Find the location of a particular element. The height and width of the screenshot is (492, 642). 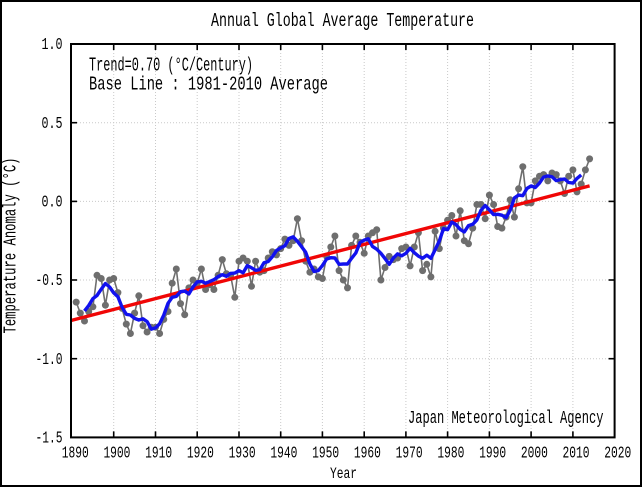

svg-text: 1910 is located at coordinates (158, 452).